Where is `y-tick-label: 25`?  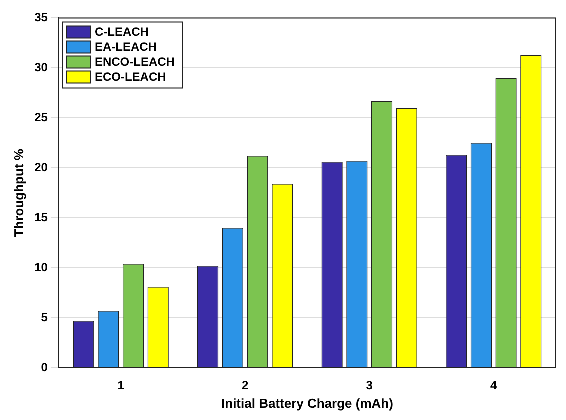
y-tick-label: 25 is located at coordinates (41, 117).